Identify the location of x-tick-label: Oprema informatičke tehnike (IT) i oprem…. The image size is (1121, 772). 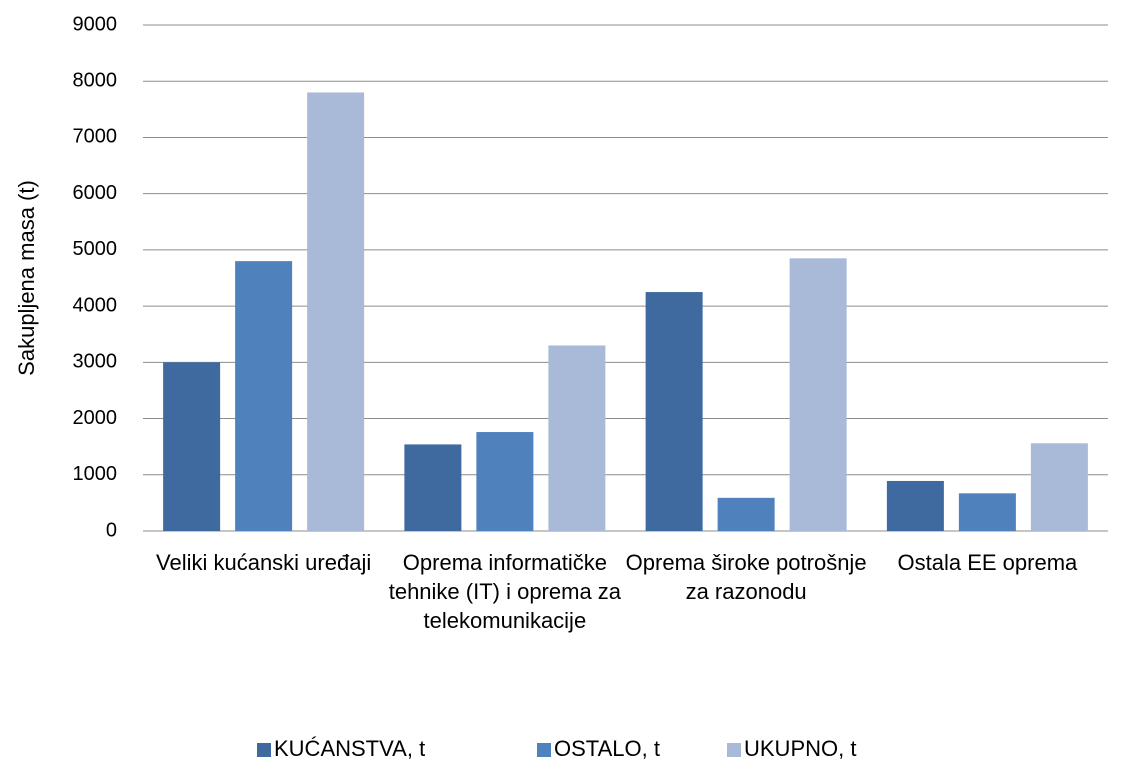
(505, 591).